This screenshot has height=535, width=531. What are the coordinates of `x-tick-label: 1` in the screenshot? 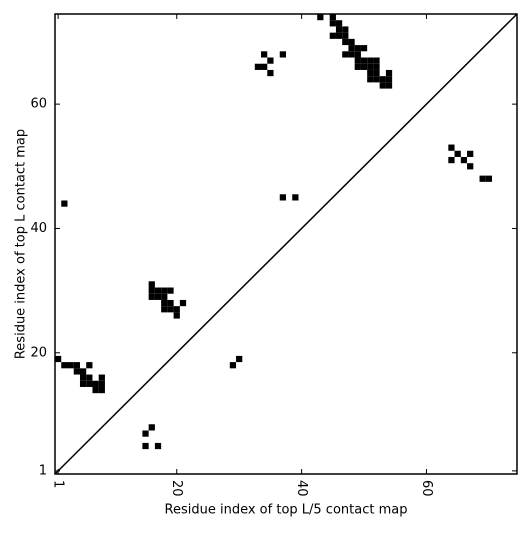 It's located at (58, 484).